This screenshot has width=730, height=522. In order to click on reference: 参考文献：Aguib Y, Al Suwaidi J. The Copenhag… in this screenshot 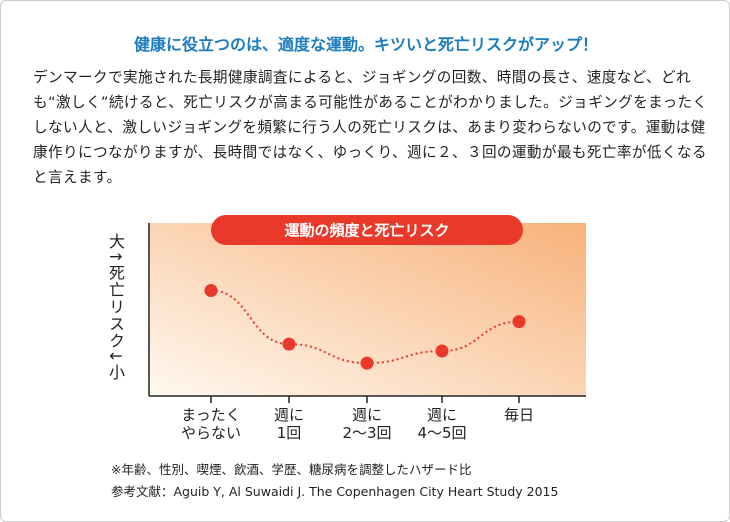, I will do `click(335, 491)`.